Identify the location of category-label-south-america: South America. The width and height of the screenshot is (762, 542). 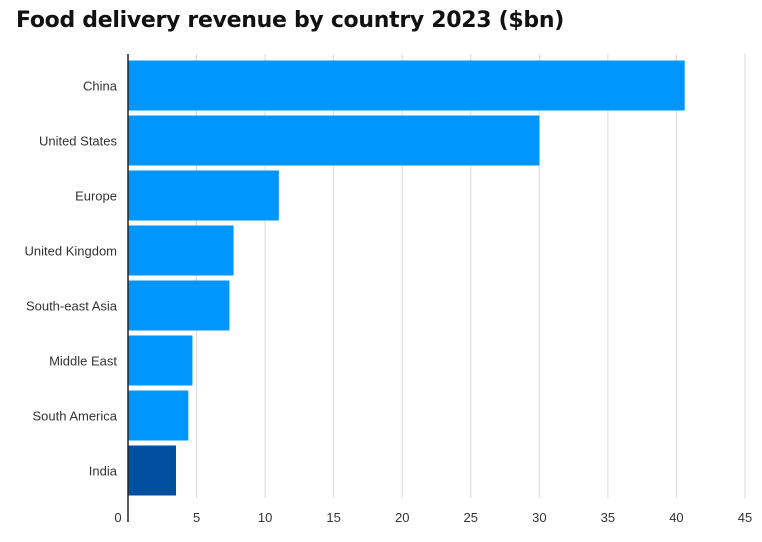
(74, 416).